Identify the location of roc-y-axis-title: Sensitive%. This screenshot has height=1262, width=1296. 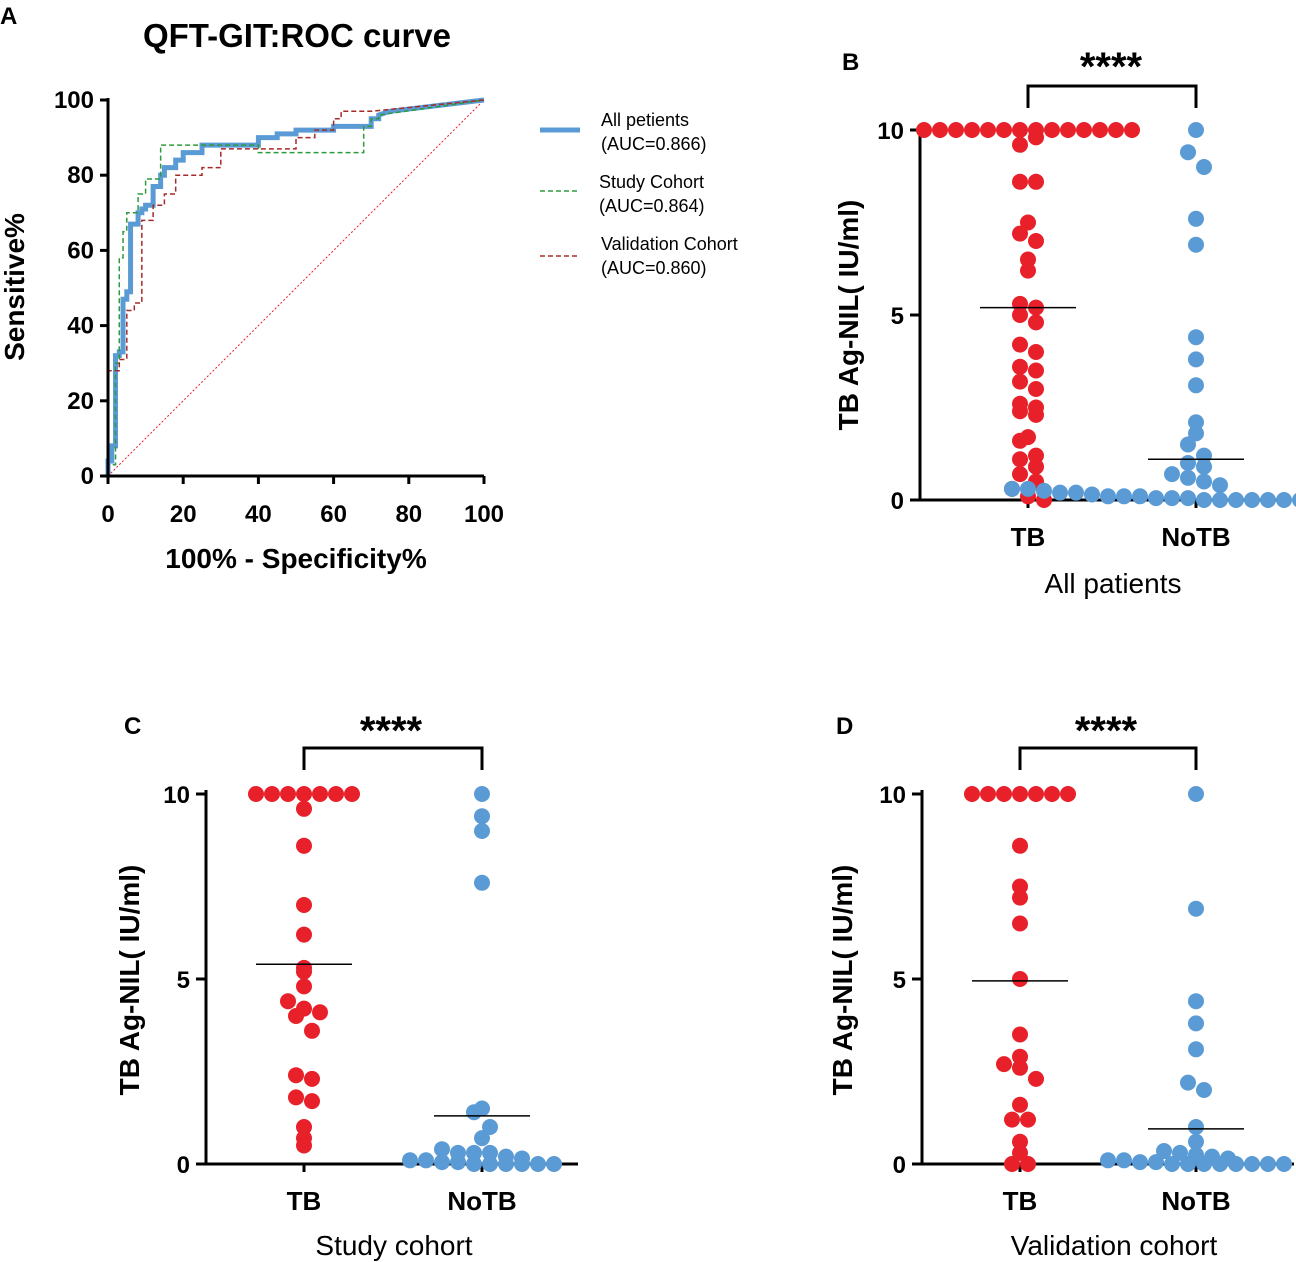
(15, 287).